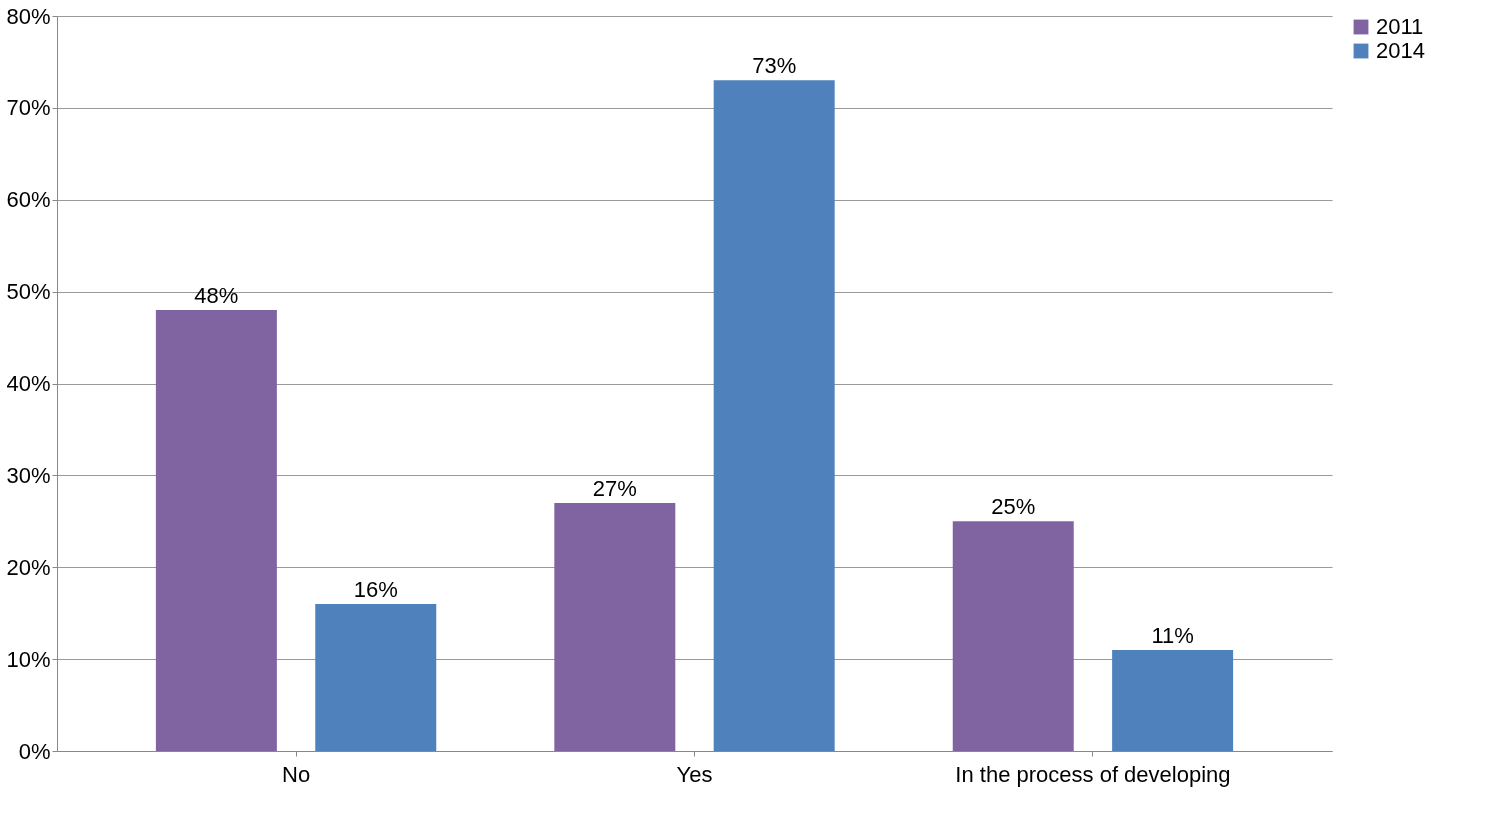 The height and width of the screenshot is (837, 1505). I want to click on y-tick-label: 10%, so click(28, 659).